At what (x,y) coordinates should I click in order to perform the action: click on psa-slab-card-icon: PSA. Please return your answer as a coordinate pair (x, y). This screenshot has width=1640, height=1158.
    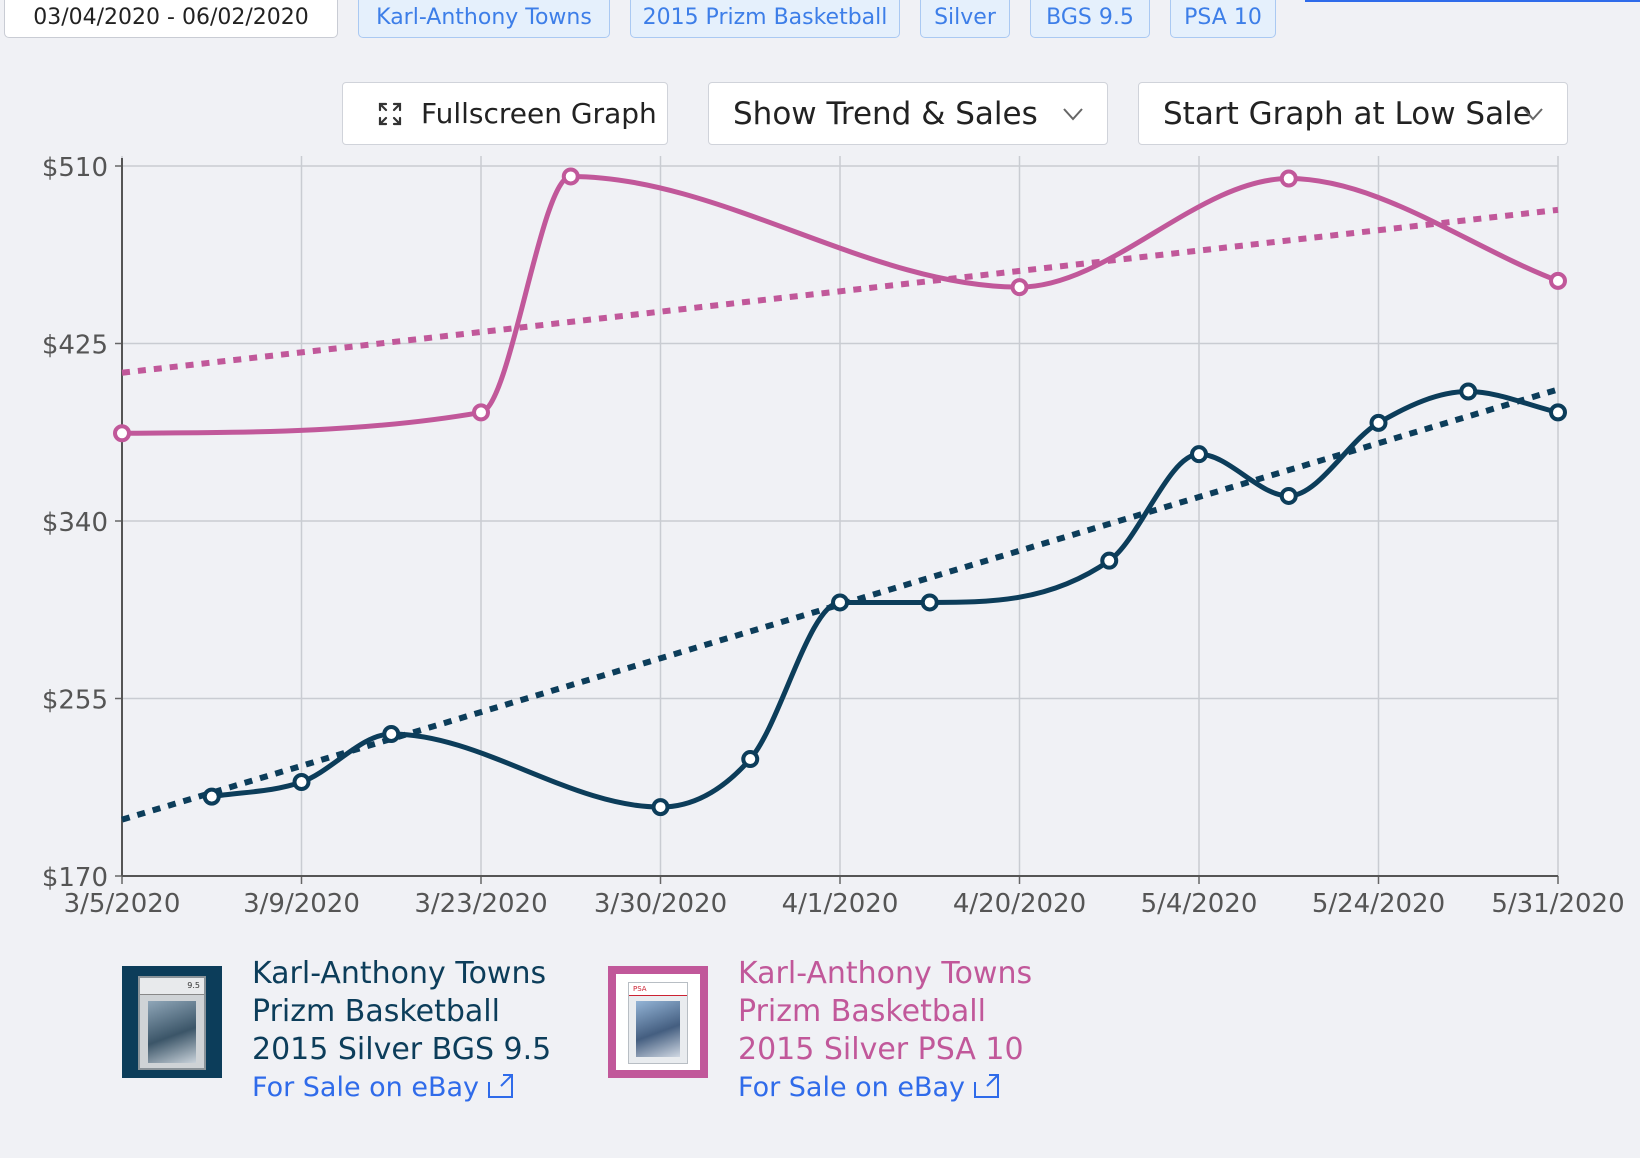
    Looking at the image, I should click on (658, 1022).